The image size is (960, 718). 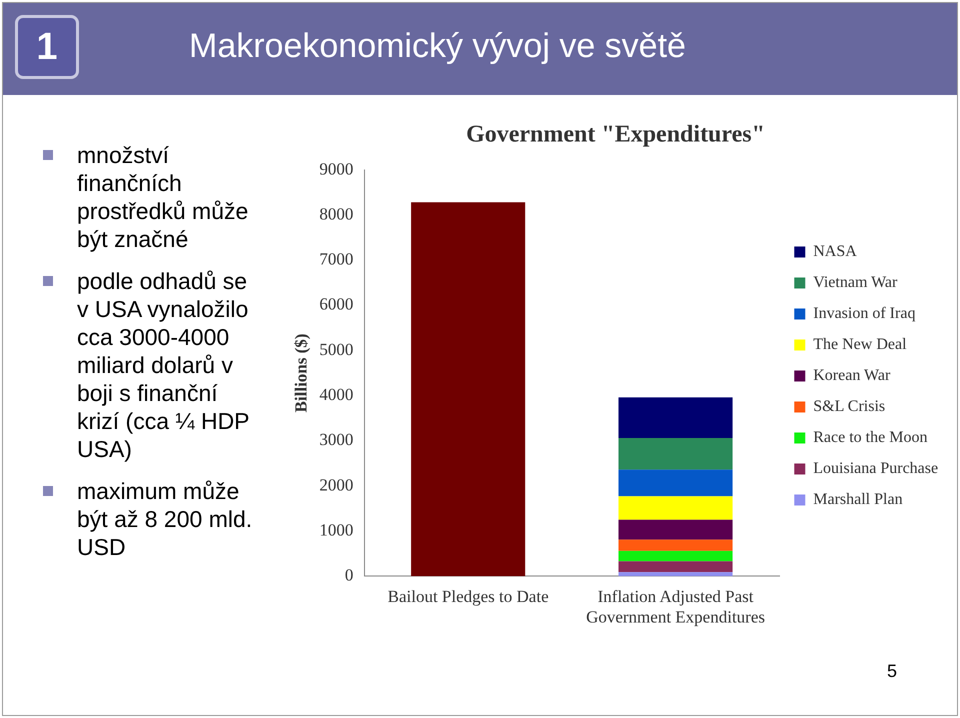 What do you see at coordinates (858, 499) in the screenshot?
I see `legend-label: Marshall Plan` at bounding box center [858, 499].